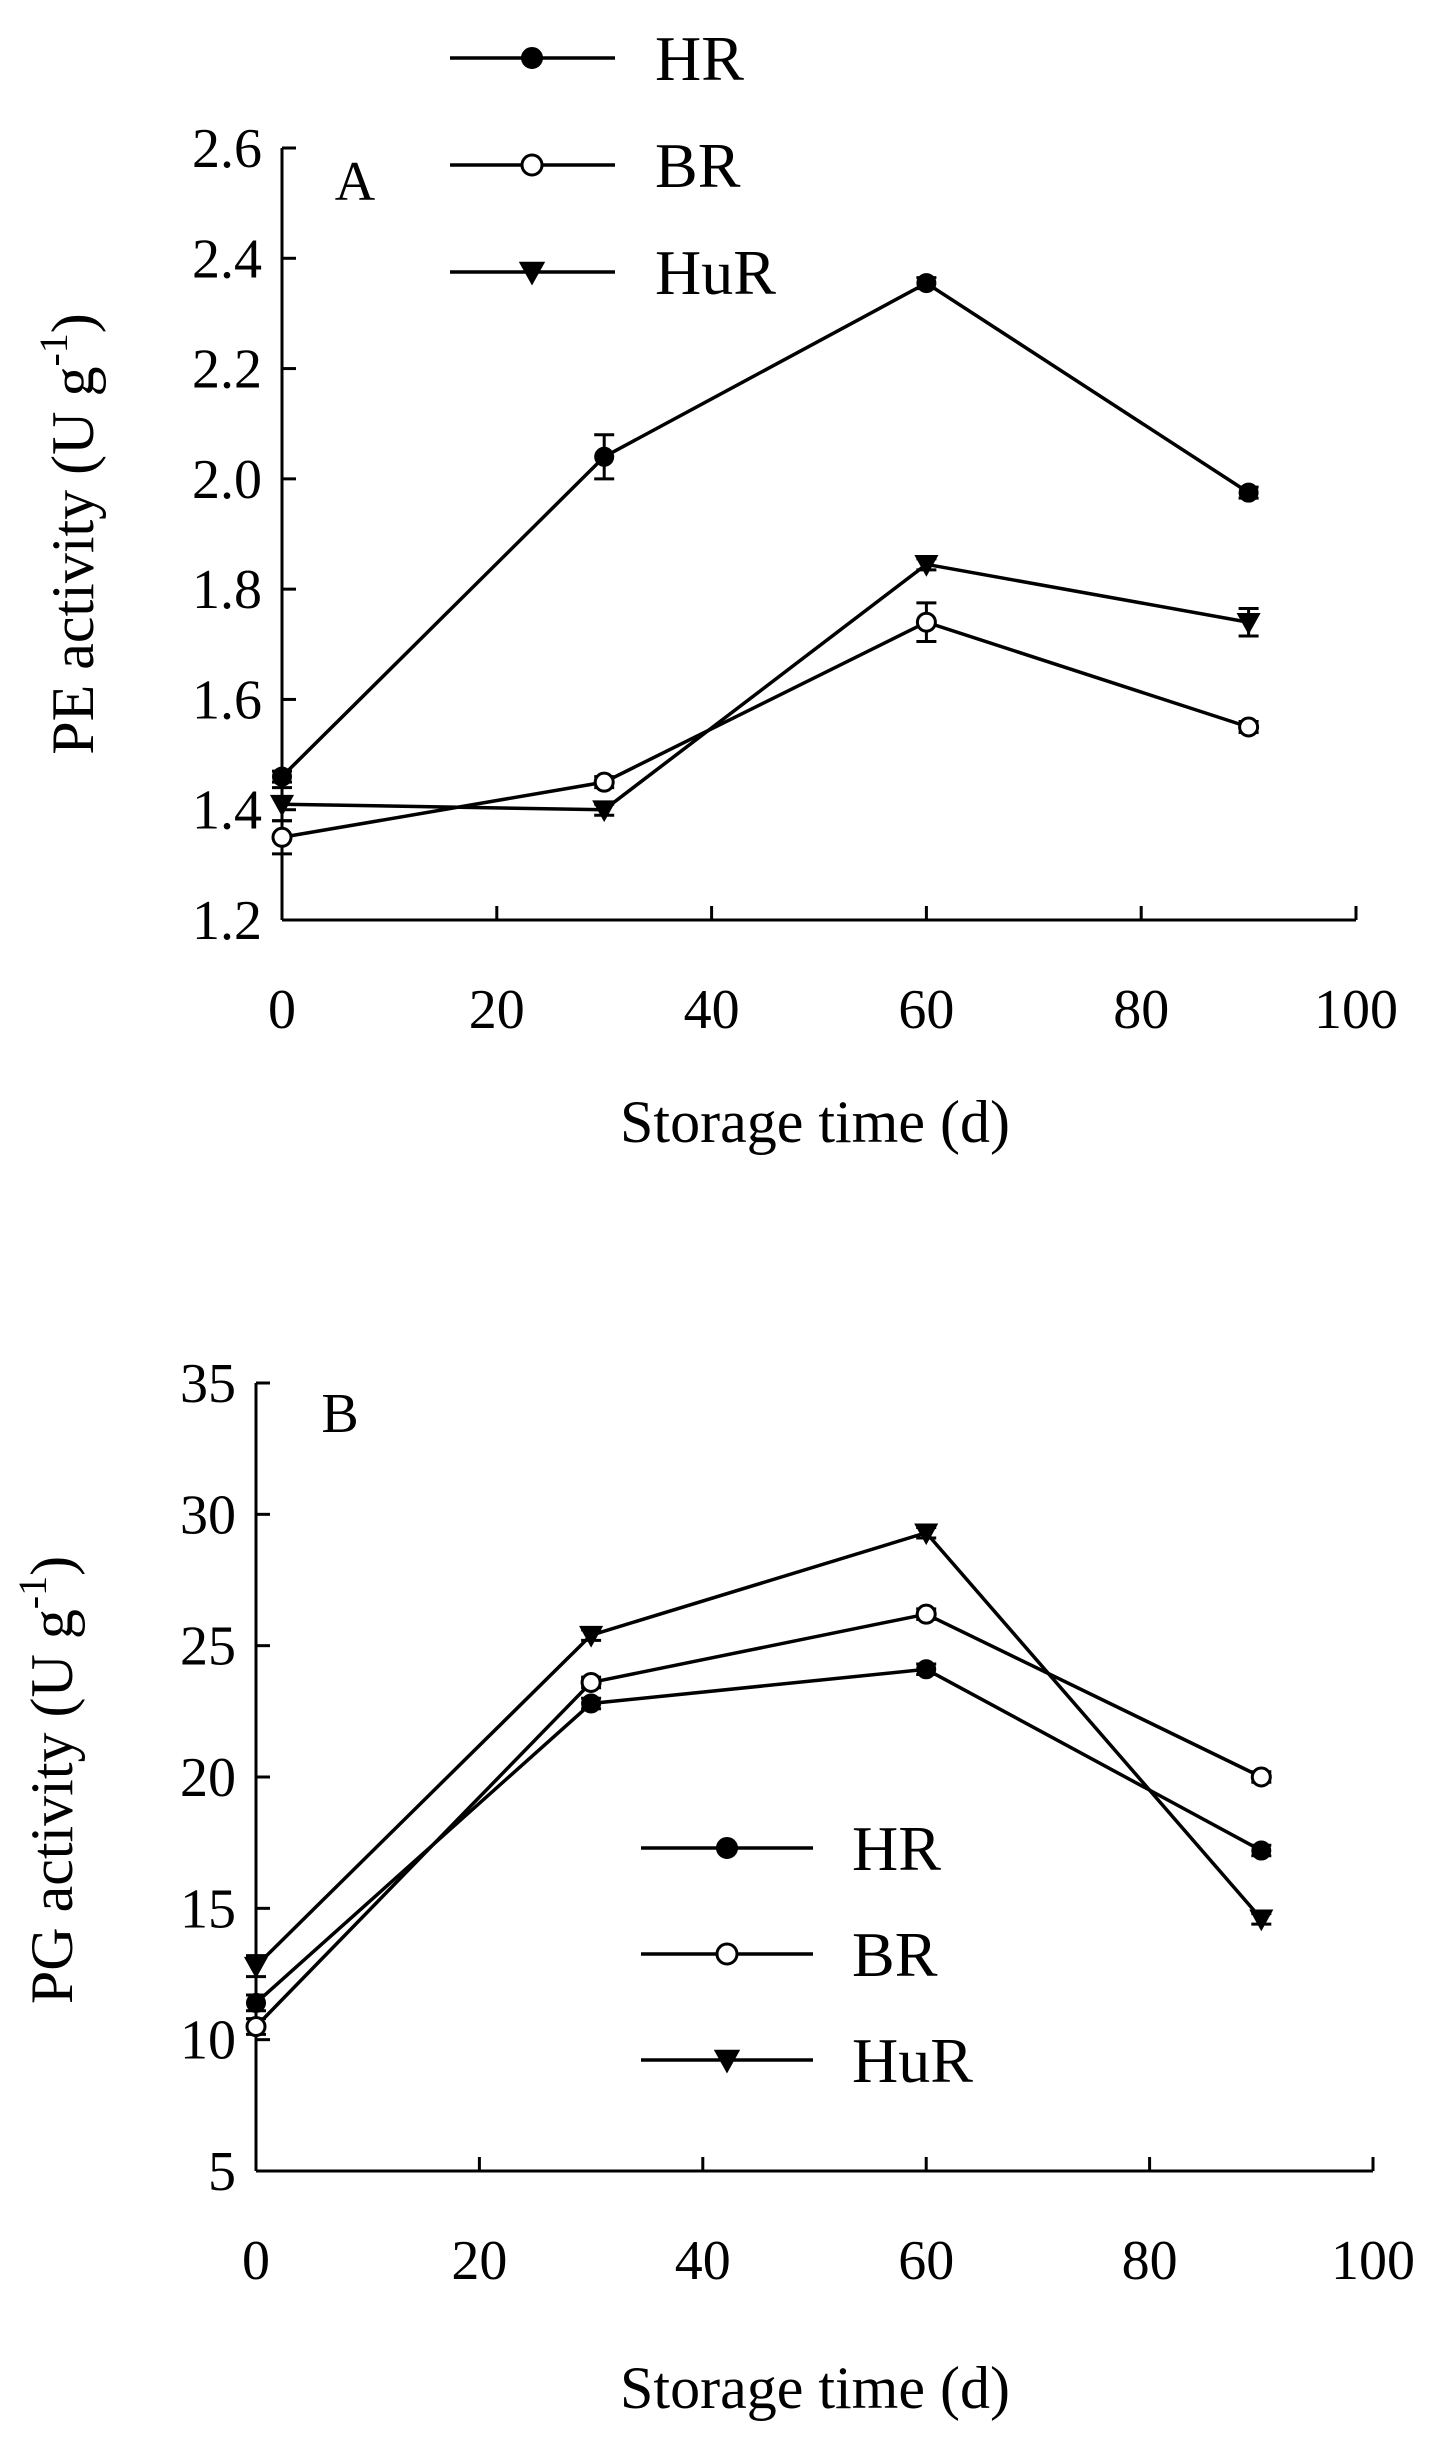 The width and height of the screenshot is (1453, 2443). What do you see at coordinates (68, 534) in the screenshot?
I see `y-axis-title: PE activity (U g-1)` at bounding box center [68, 534].